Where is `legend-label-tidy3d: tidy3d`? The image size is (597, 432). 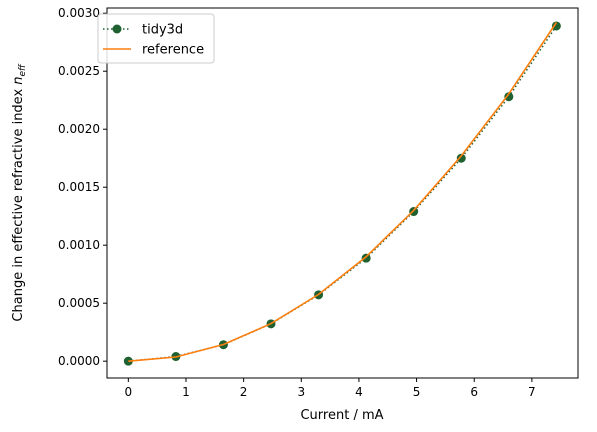 legend-label-tidy3d: tidy3d is located at coordinates (162, 30).